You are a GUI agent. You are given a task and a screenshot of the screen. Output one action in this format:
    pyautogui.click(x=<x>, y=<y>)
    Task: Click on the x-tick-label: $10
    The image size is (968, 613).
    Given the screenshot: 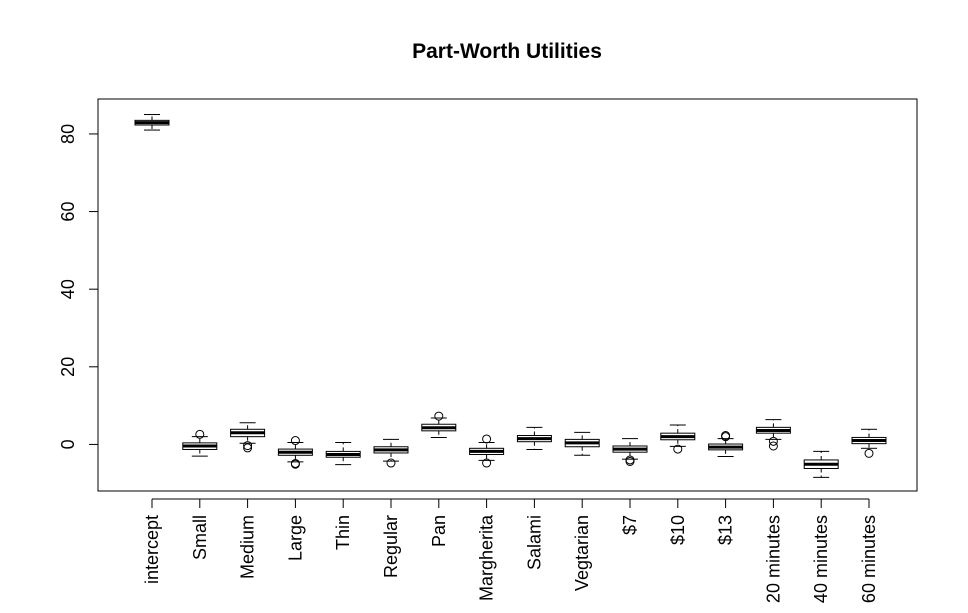 What is the action you would take?
    pyautogui.click(x=678, y=530)
    